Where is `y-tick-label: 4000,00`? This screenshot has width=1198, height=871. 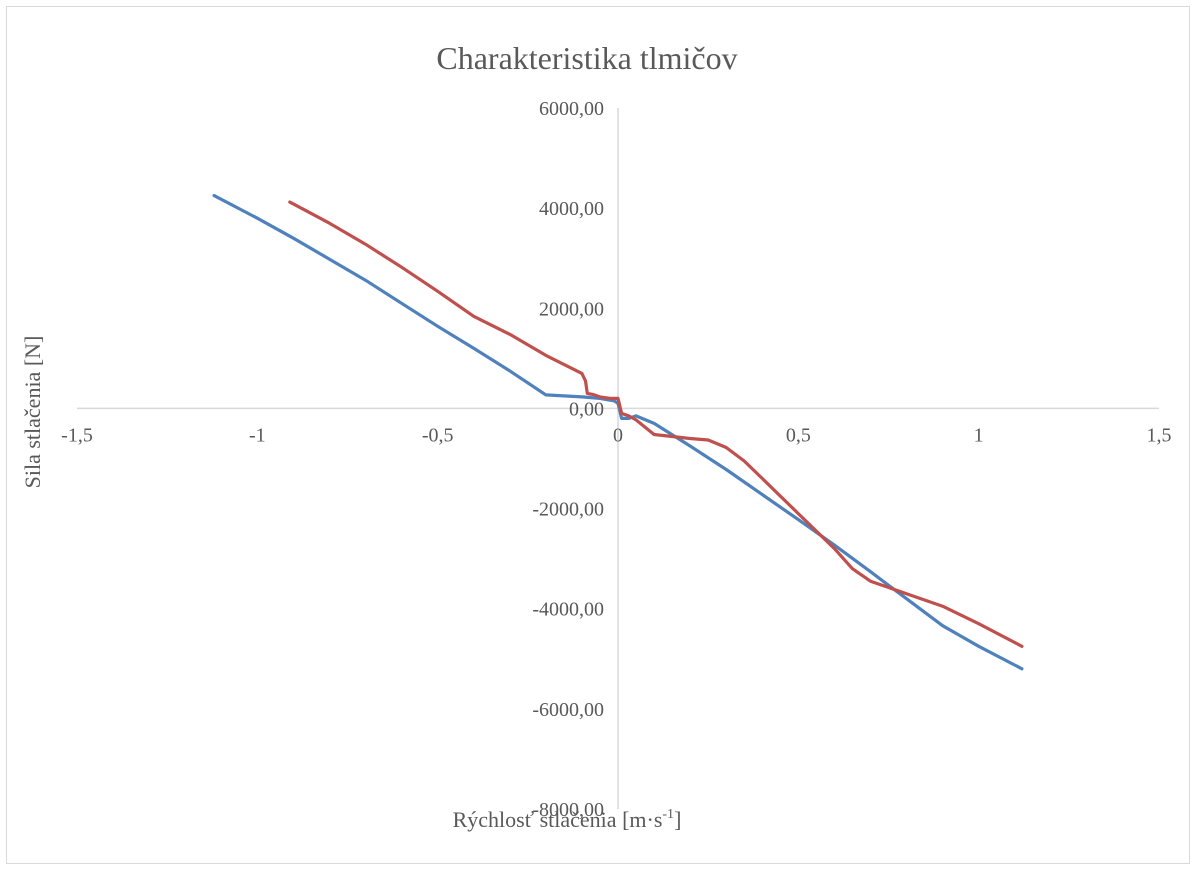
y-tick-label: 4000,00 is located at coordinates (571, 209).